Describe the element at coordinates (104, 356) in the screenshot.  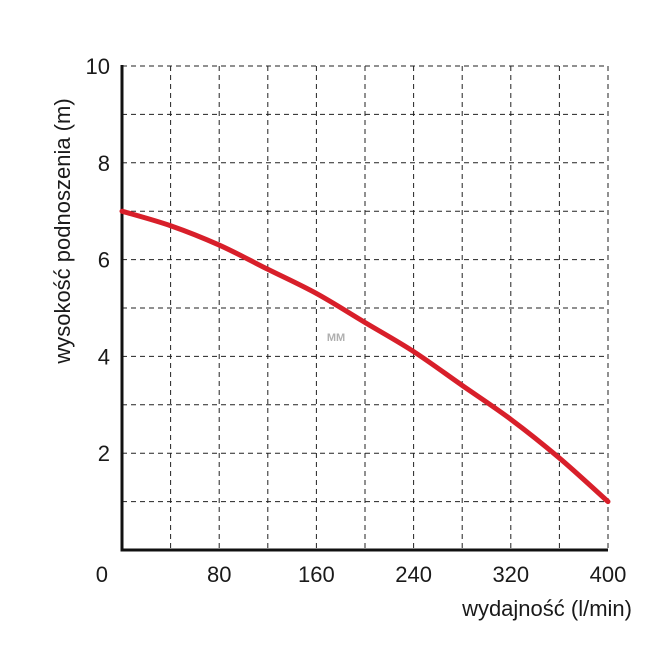
I see `y-tick-label: 4` at that location.